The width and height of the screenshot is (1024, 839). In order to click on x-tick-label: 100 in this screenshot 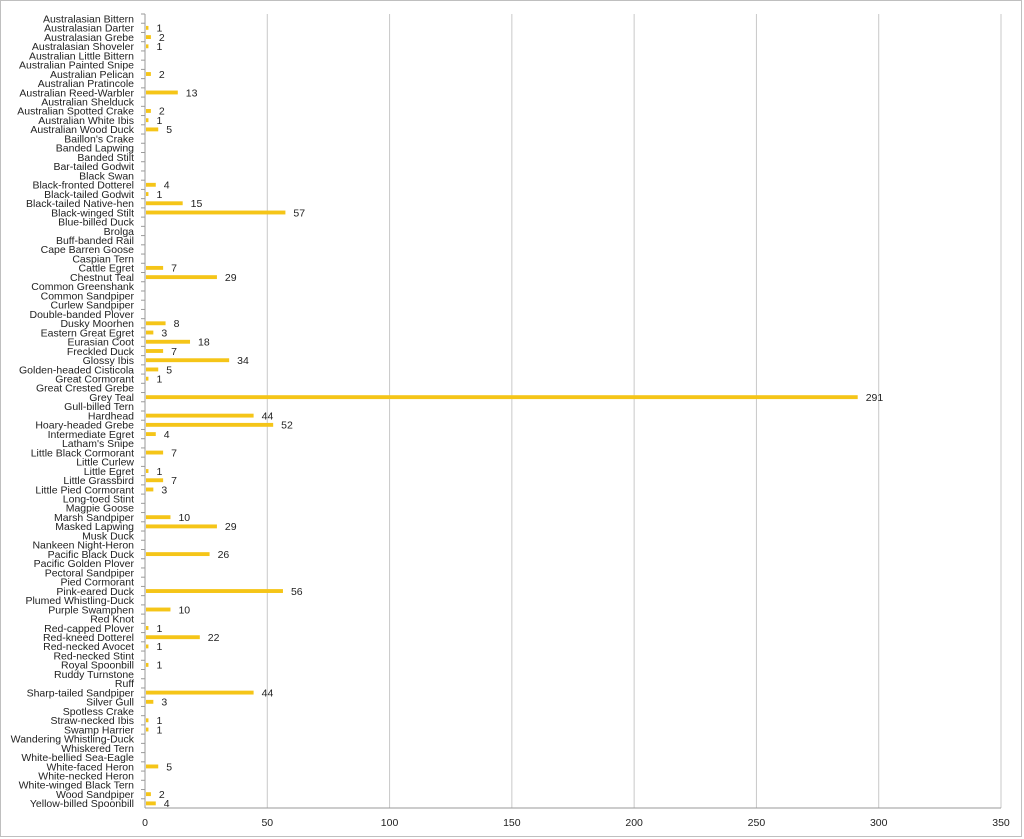, I will do `click(390, 823)`.